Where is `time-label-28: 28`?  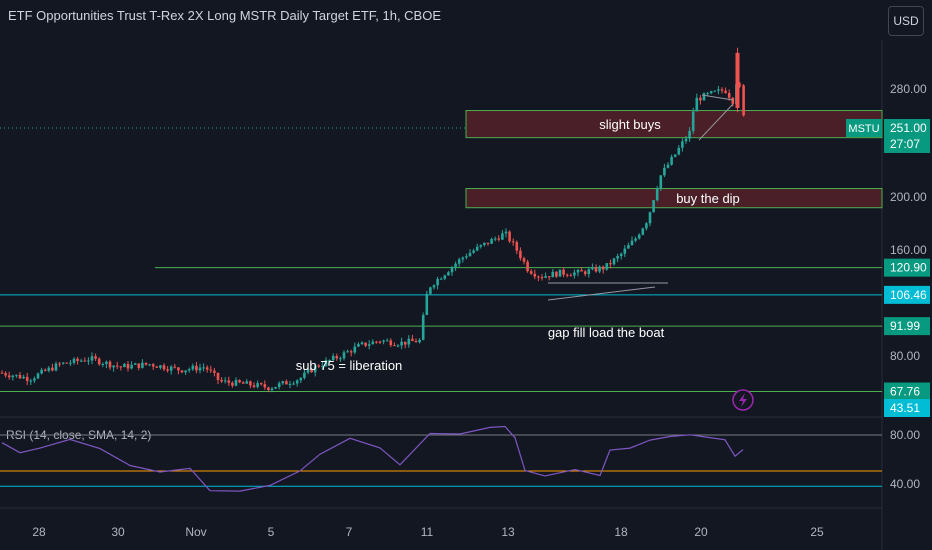
time-label-28: 28 is located at coordinates (39, 532).